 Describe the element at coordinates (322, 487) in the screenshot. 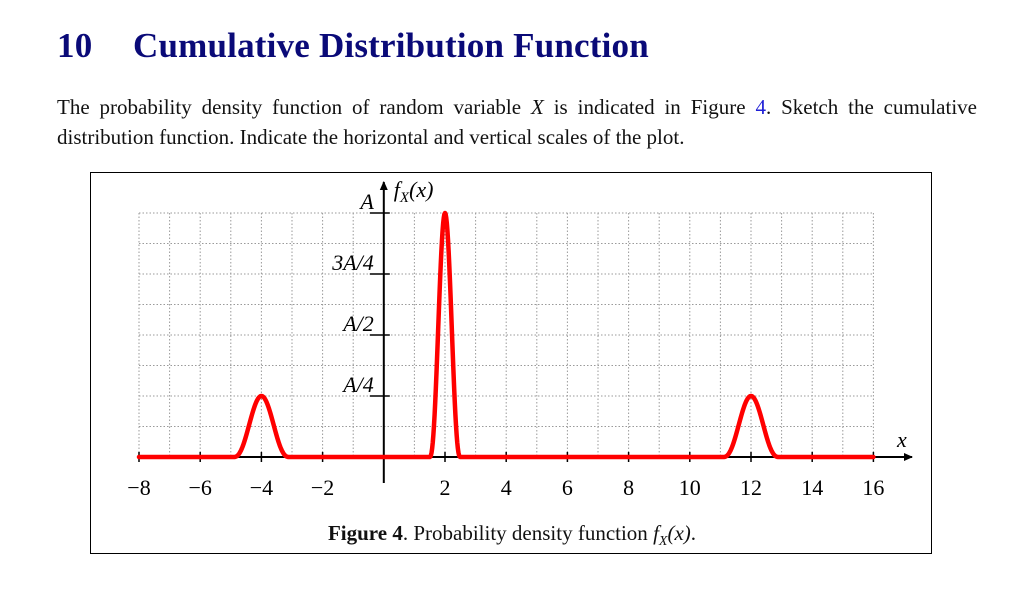

I see `x-tick-label: −2` at that location.